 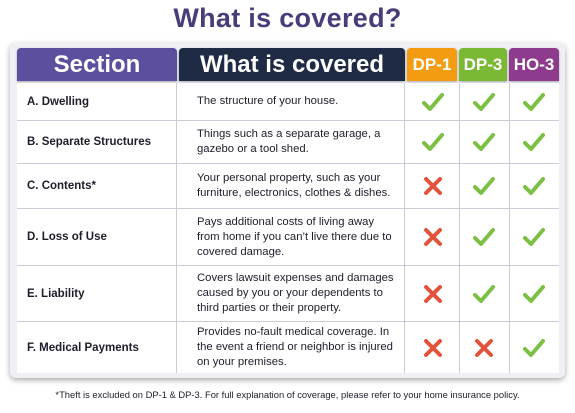 I want to click on dp3-column-header: DP-3, so click(x=483, y=64).